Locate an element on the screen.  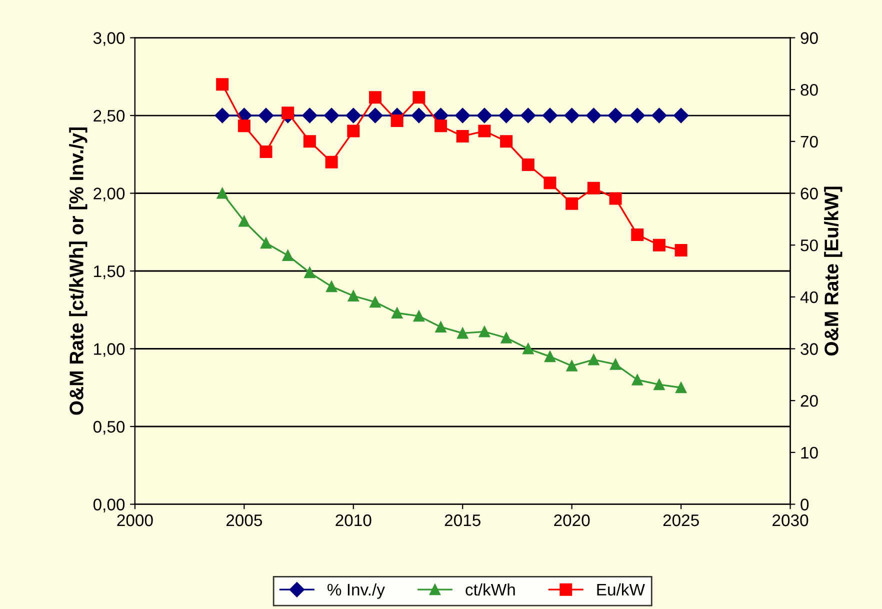
y2-tick-label: 90 is located at coordinates (809, 38).